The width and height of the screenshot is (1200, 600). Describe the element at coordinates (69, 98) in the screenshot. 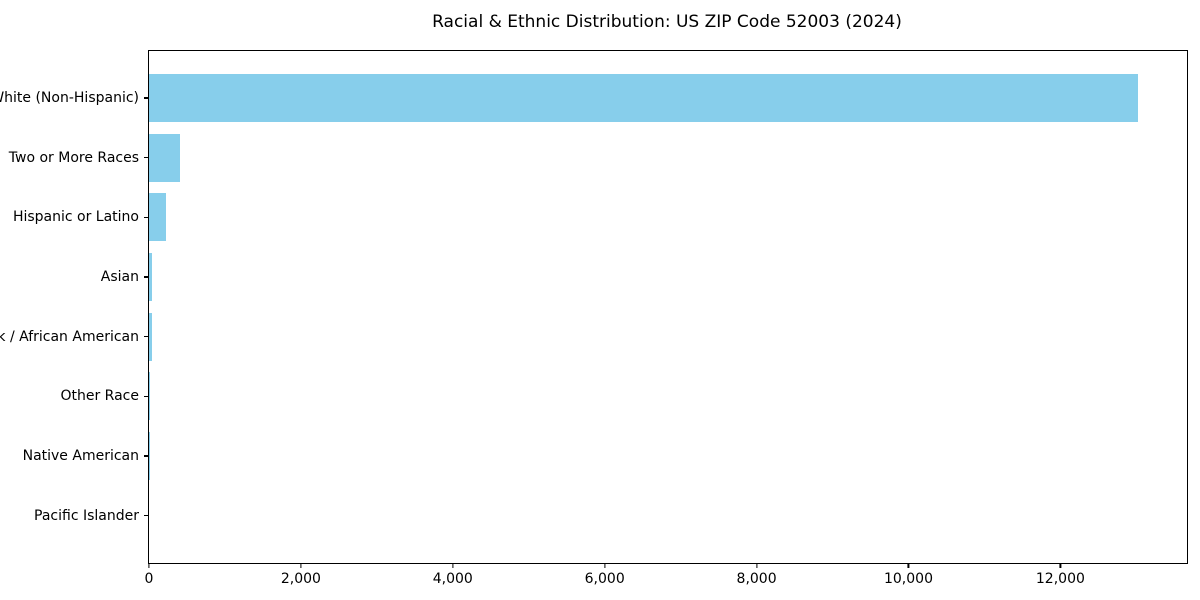

I see `y-tick-label: White (Non-Hispanic)` at that location.